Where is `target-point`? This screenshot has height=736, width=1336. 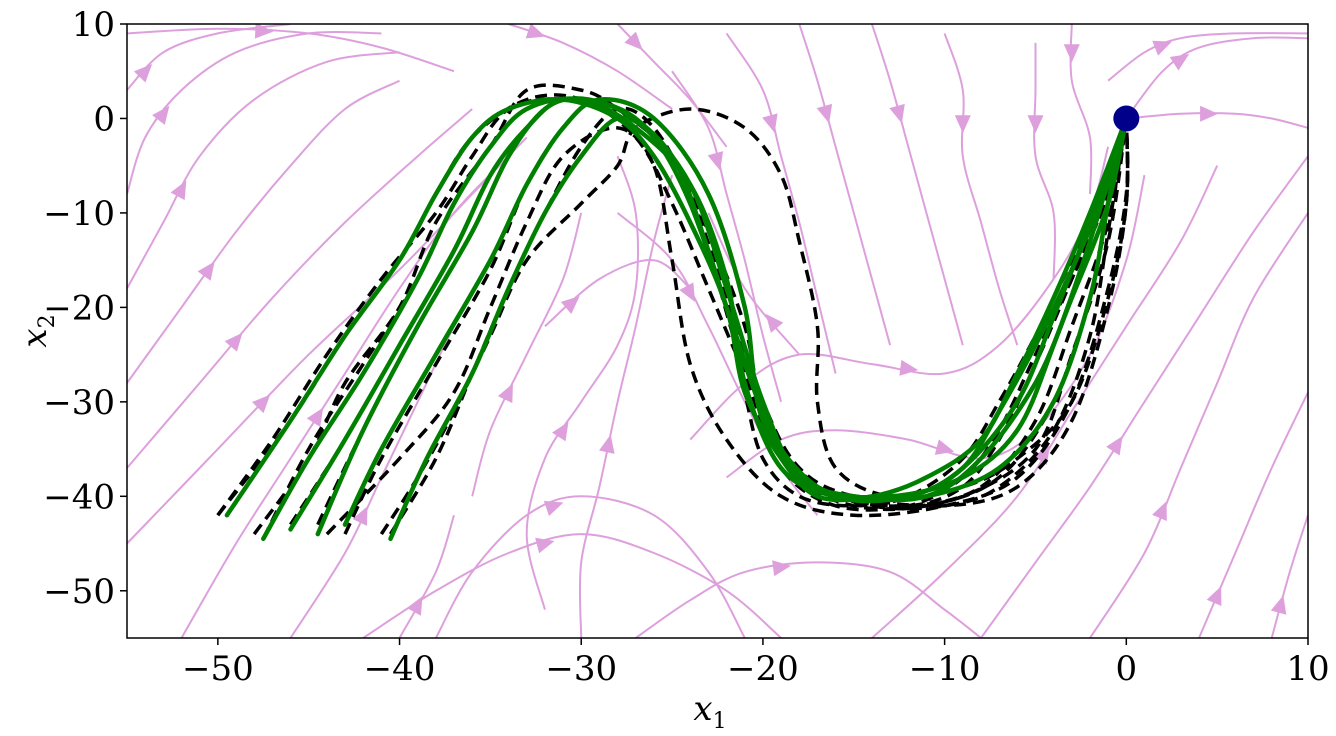
target-point is located at coordinates (1126, 118).